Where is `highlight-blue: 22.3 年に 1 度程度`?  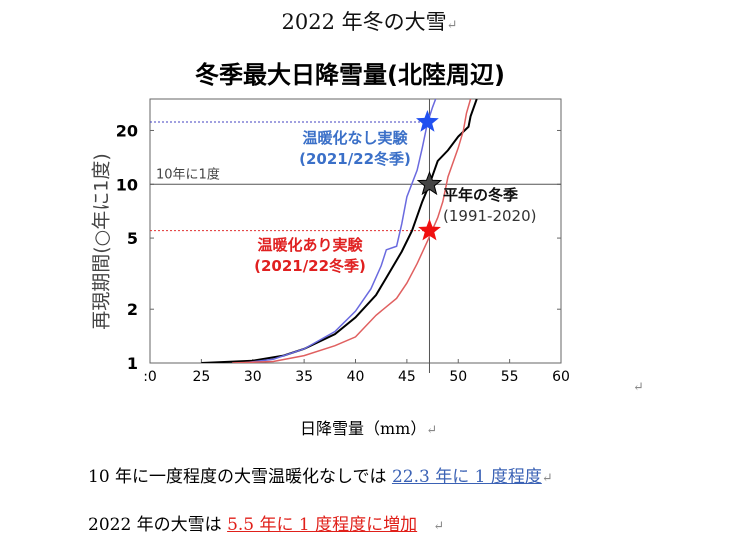 highlight-blue: 22.3 年に 1 度程度 is located at coordinates (466, 477).